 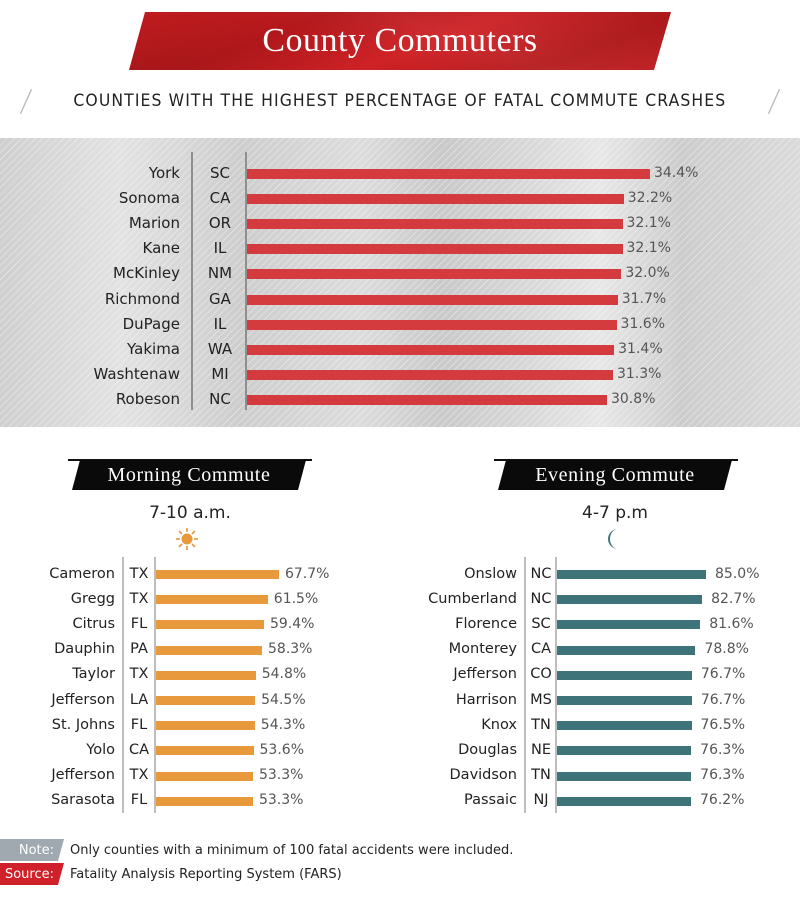 I want to click on county-name: Dauphin, so click(x=84, y=649).